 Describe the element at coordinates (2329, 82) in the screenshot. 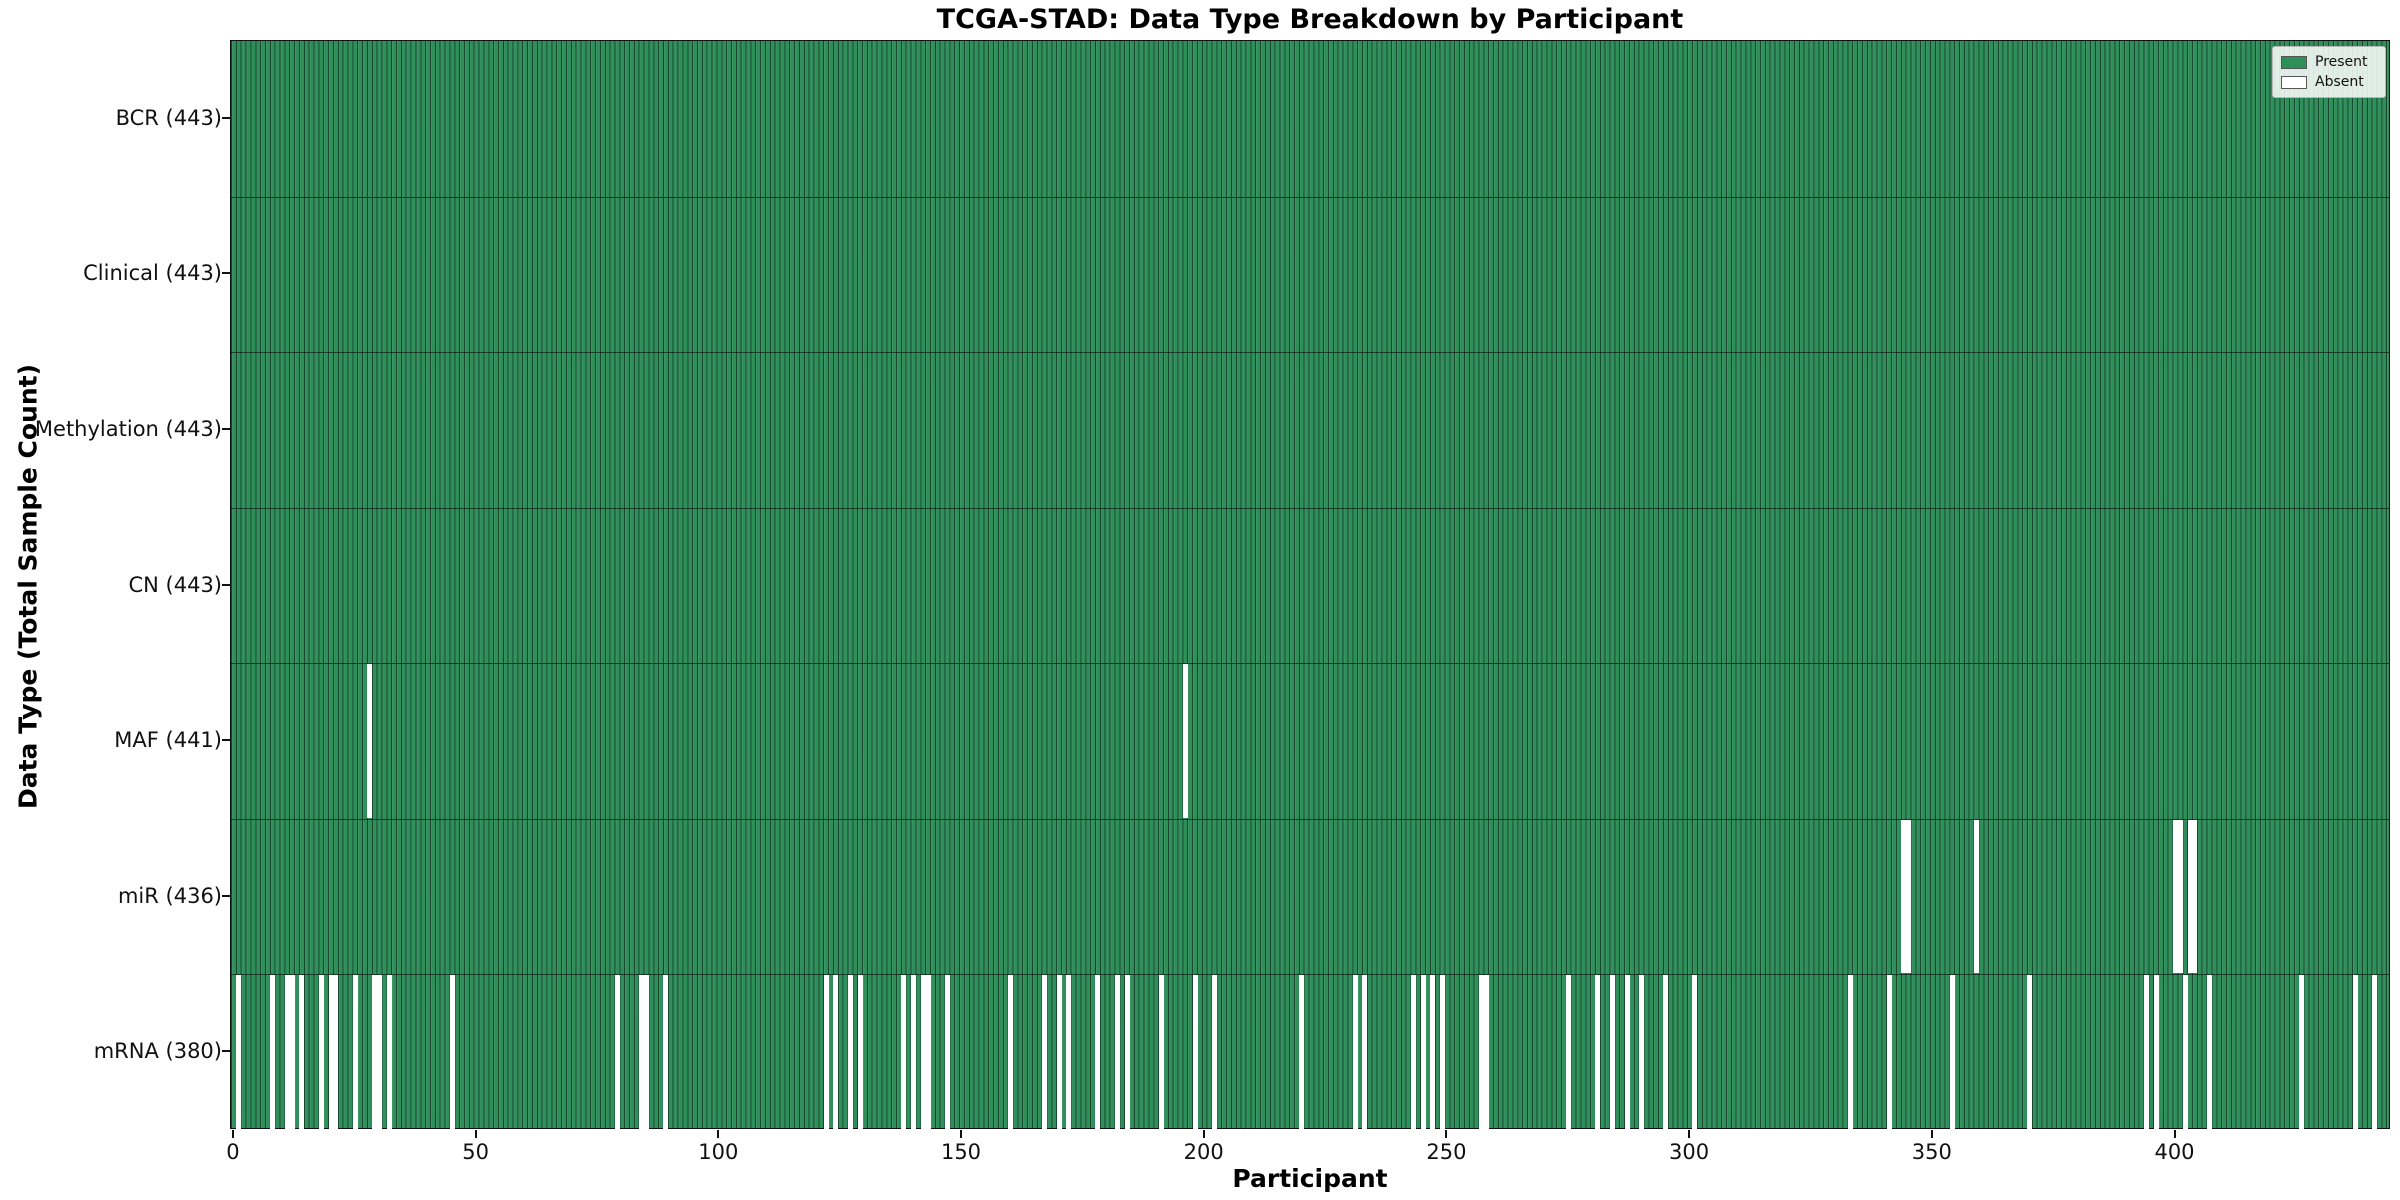

I see `legend-item-absent: Absent` at that location.